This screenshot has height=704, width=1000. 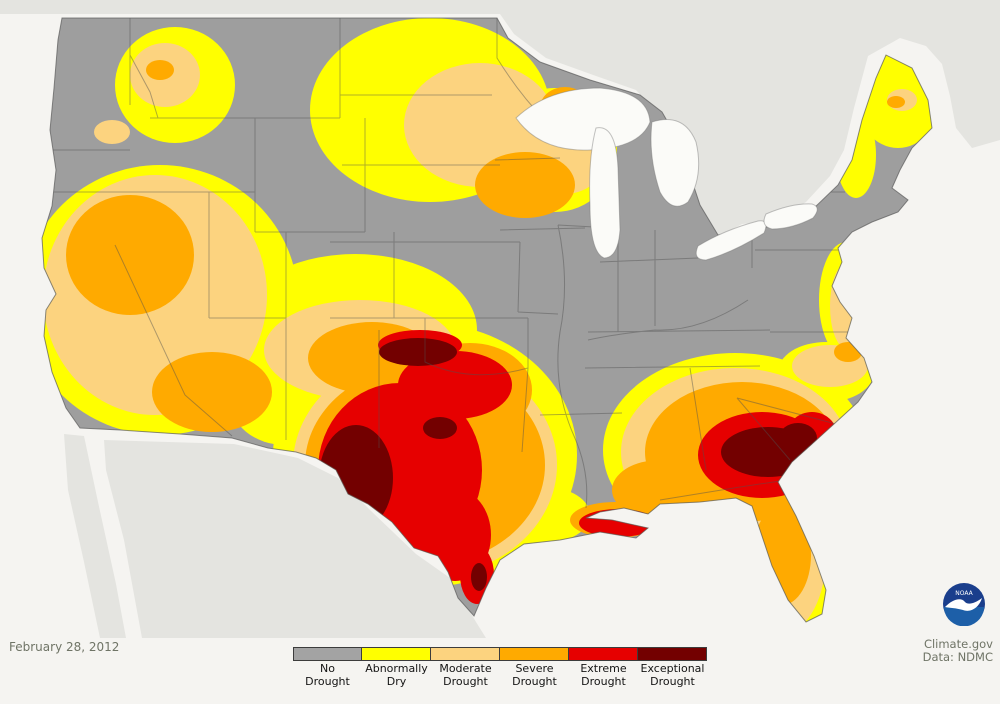 I want to click on legend-label-no-drought: No Drought, so click(x=327, y=675).